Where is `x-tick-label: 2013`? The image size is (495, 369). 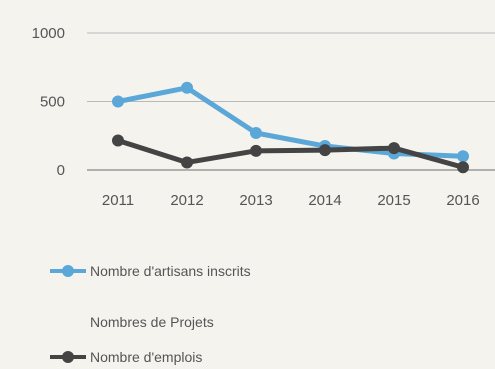
x-tick-label: 2013 is located at coordinates (255, 200).